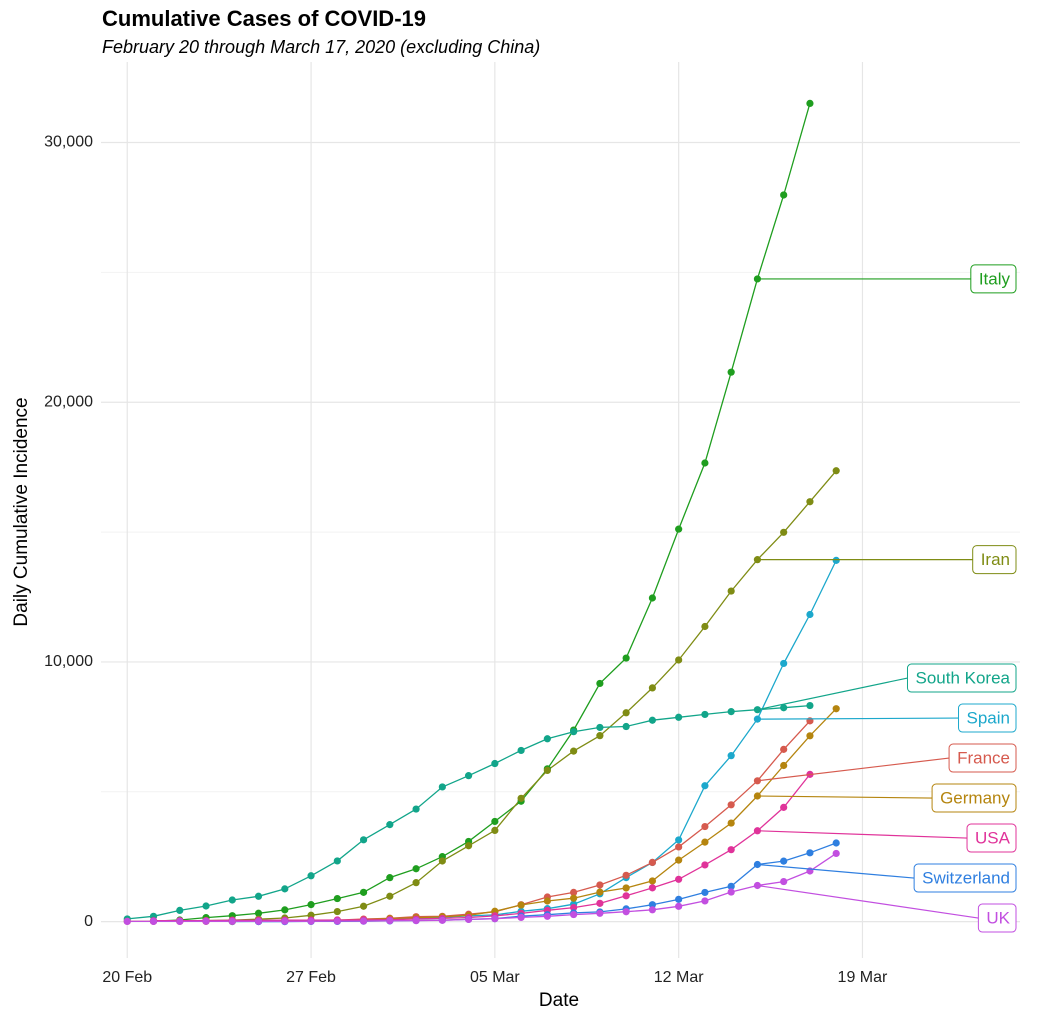 The height and width of the screenshot is (1019, 1039). What do you see at coordinates (264, 18) in the screenshot?
I see `chart-title: Cumulative Cases of COVID-19` at bounding box center [264, 18].